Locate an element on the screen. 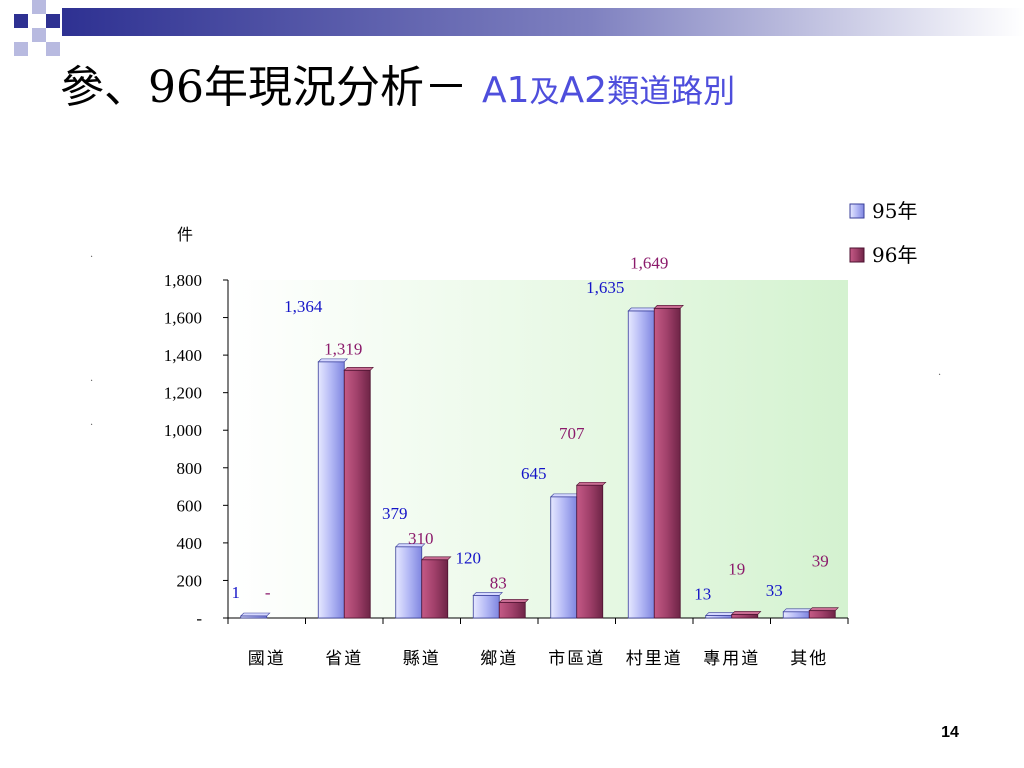 This screenshot has width=1024, height=768. data-label-series2: 19 is located at coordinates (736, 568).